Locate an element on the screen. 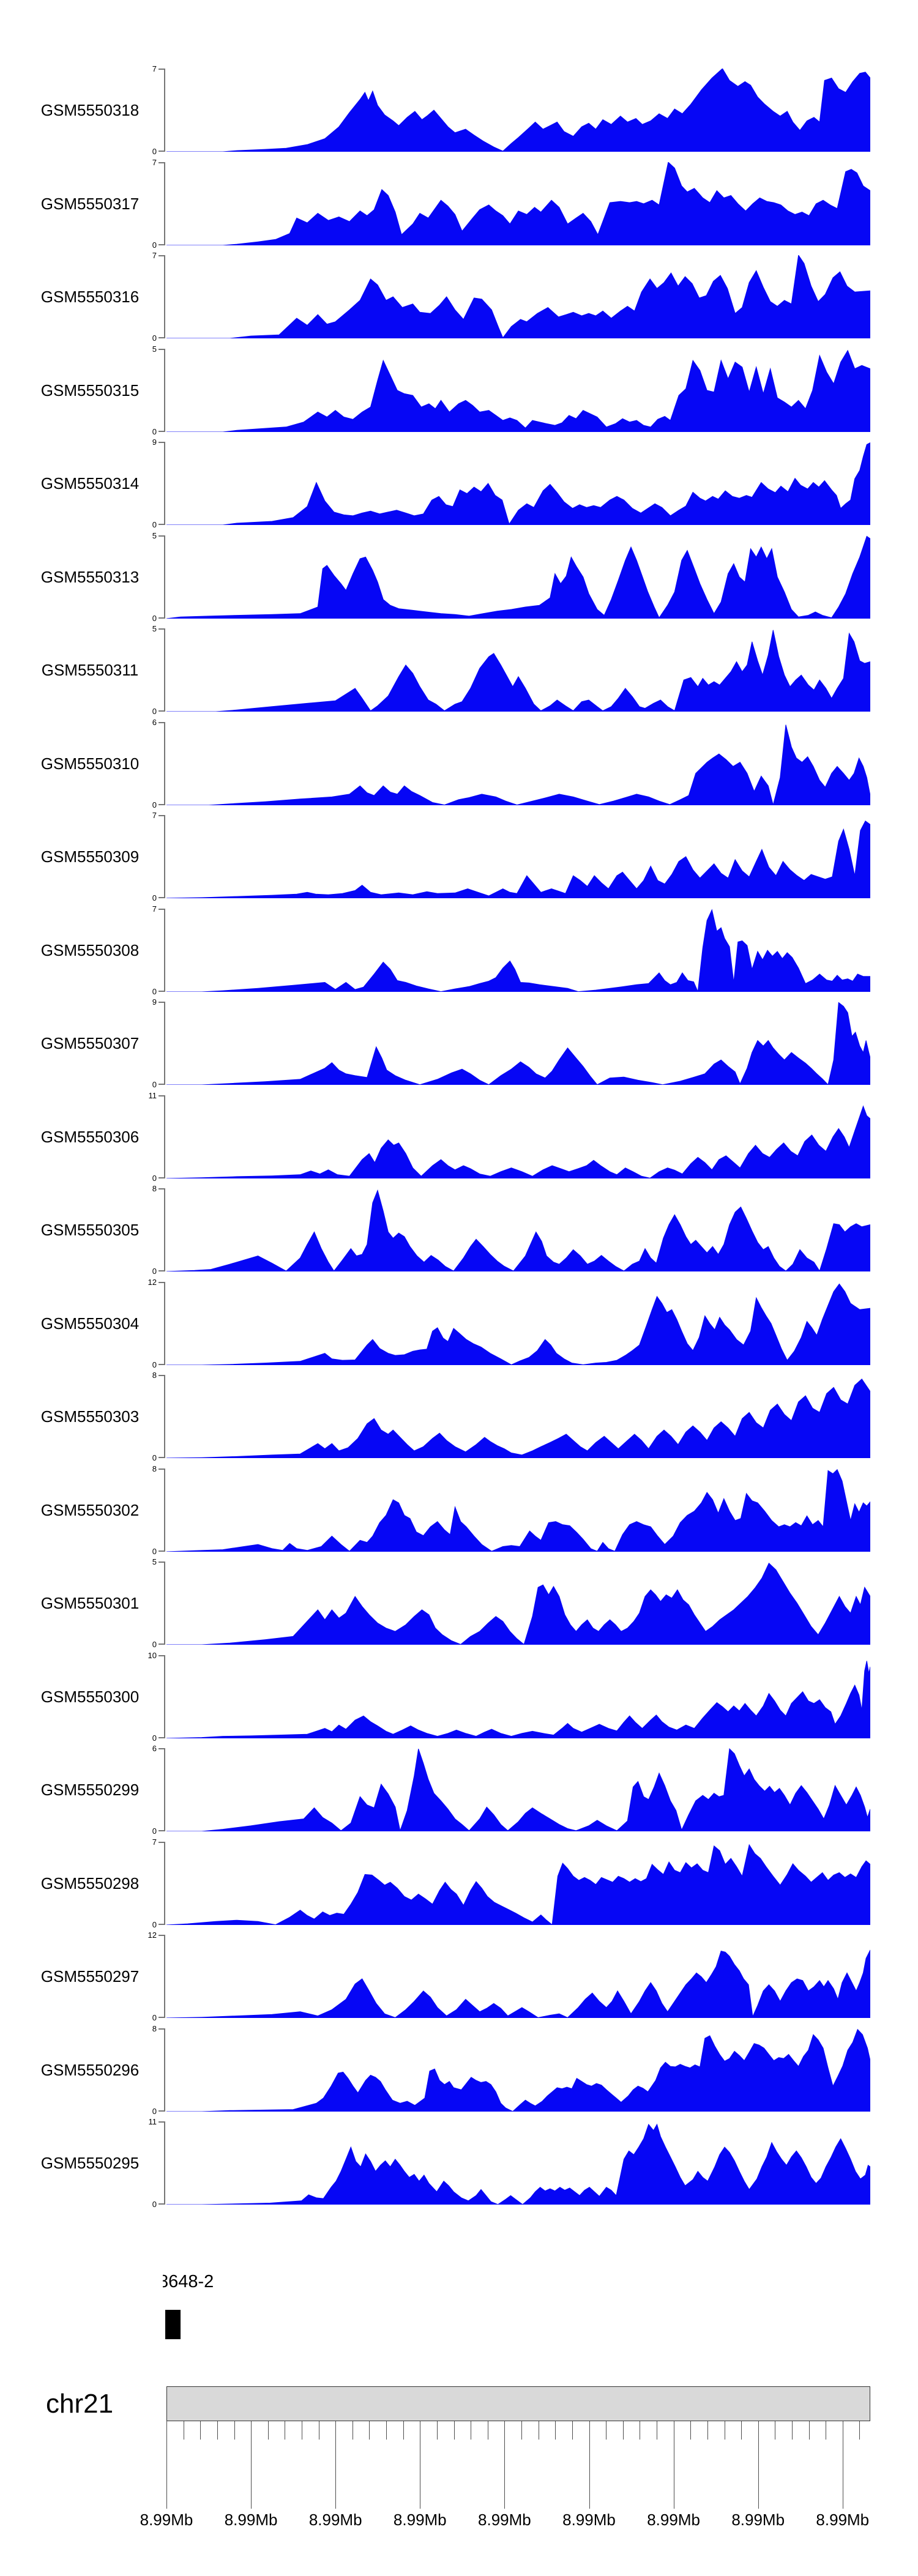 This screenshot has height=2576, width=918. y-axis-max-label: 10 is located at coordinates (152, 1655).